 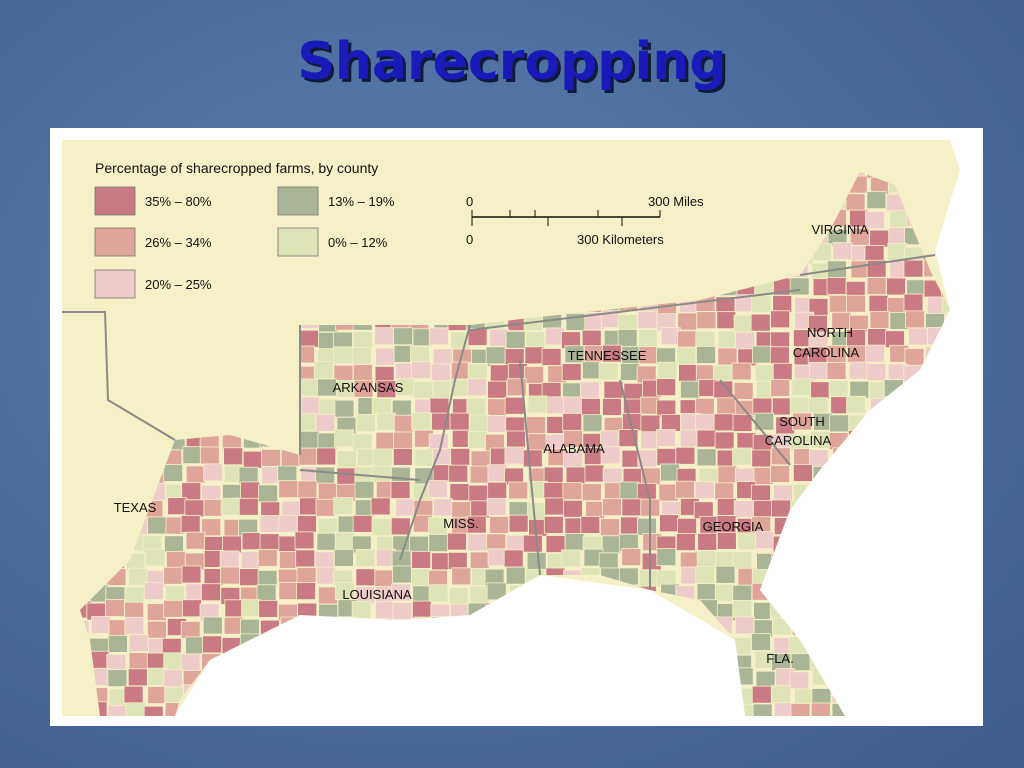 What do you see at coordinates (135, 507) in the screenshot?
I see `state-label: TEXAS` at bounding box center [135, 507].